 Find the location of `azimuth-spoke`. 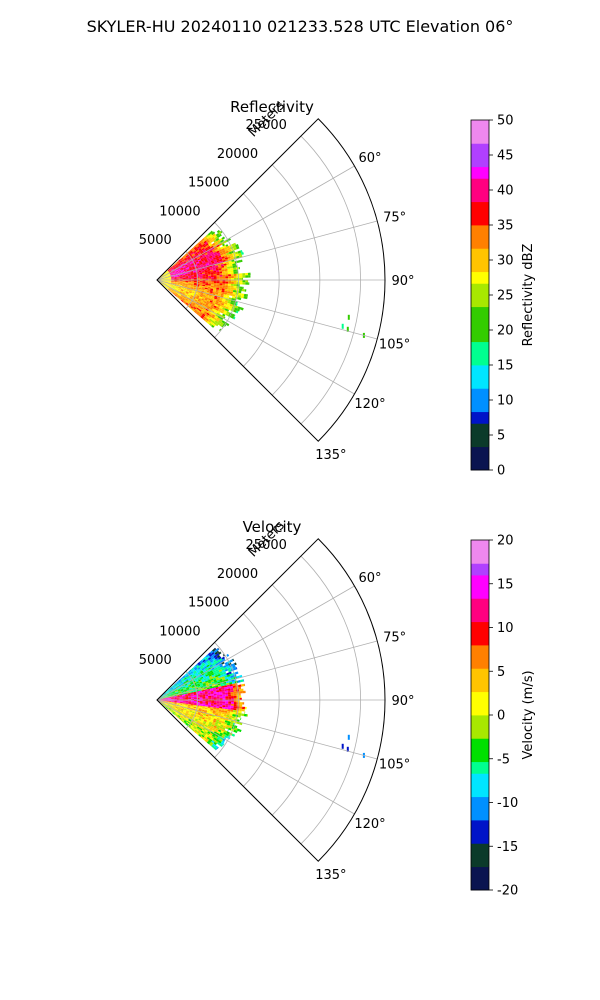

azimuth-spoke is located at coordinates (267, 309).